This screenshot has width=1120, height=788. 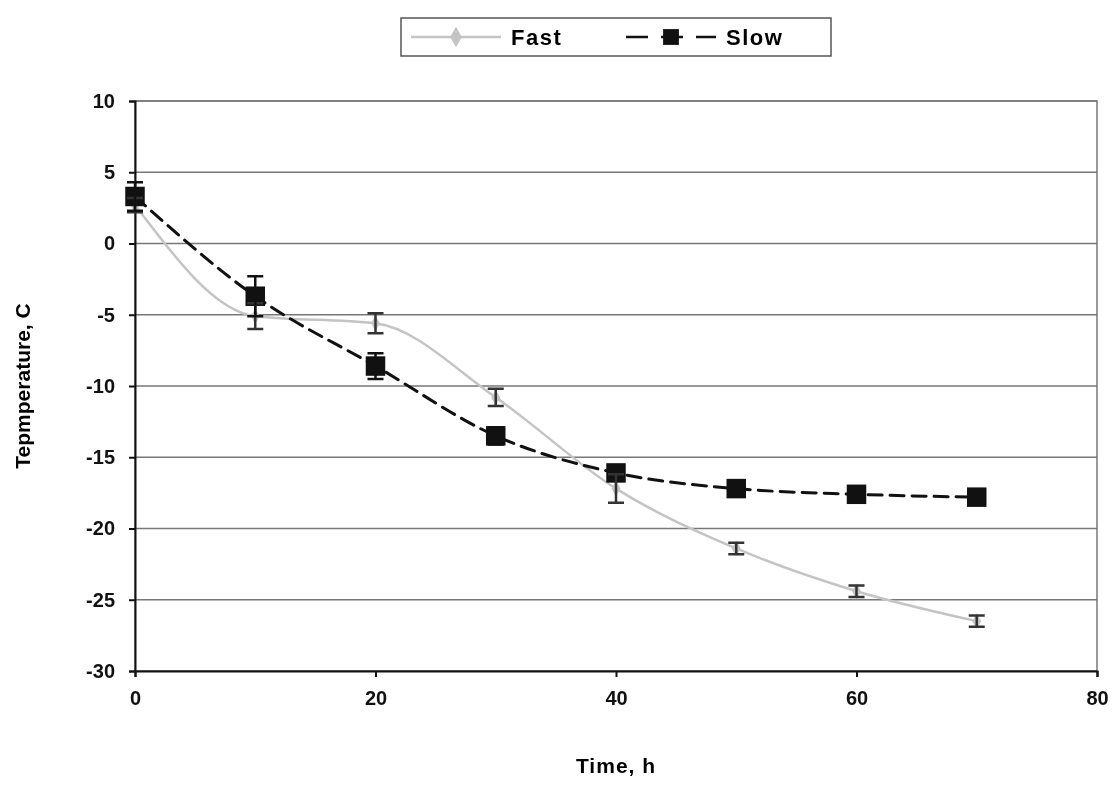 What do you see at coordinates (857, 698) in the screenshot?
I see `x-tick-label: 60` at bounding box center [857, 698].